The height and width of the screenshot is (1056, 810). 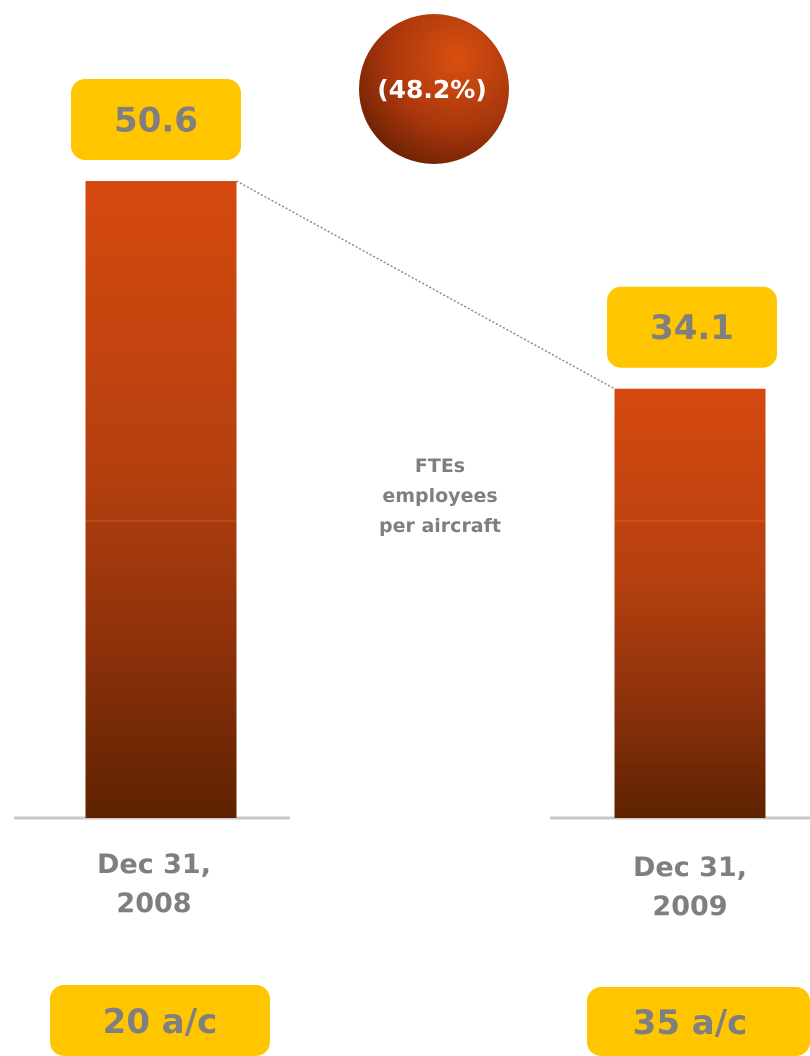 What do you see at coordinates (422, 885) in the screenshot?
I see `category-labels: Dec 31, 2008 Dec 31, 2009` at bounding box center [422, 885].